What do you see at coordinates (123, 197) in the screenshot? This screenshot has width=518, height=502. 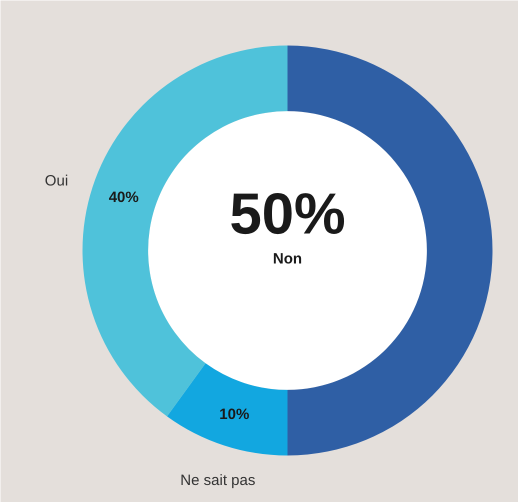 I see `data-label: 40%` at bounding box center [123, 197].